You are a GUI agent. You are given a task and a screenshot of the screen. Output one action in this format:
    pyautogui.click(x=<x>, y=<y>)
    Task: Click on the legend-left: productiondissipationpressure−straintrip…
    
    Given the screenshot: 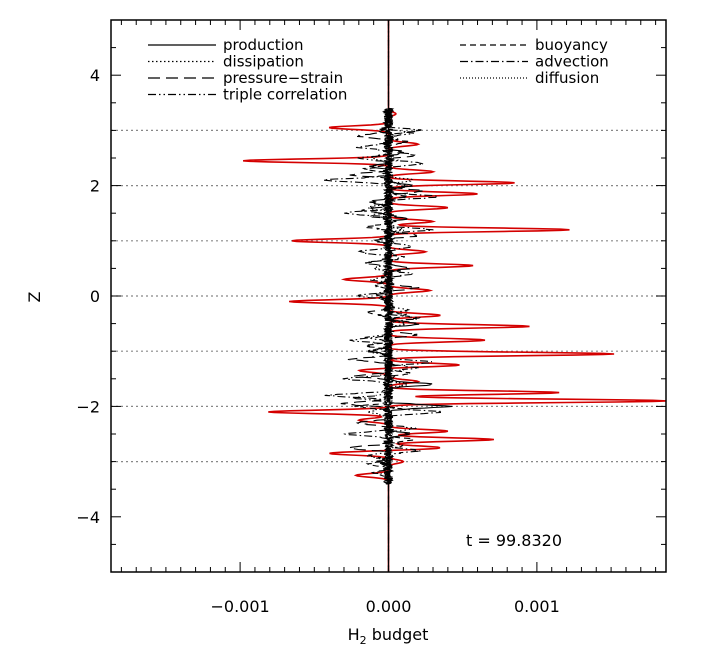 What is the action you would take?
    pyautogui.click(x=247, y=70)
    